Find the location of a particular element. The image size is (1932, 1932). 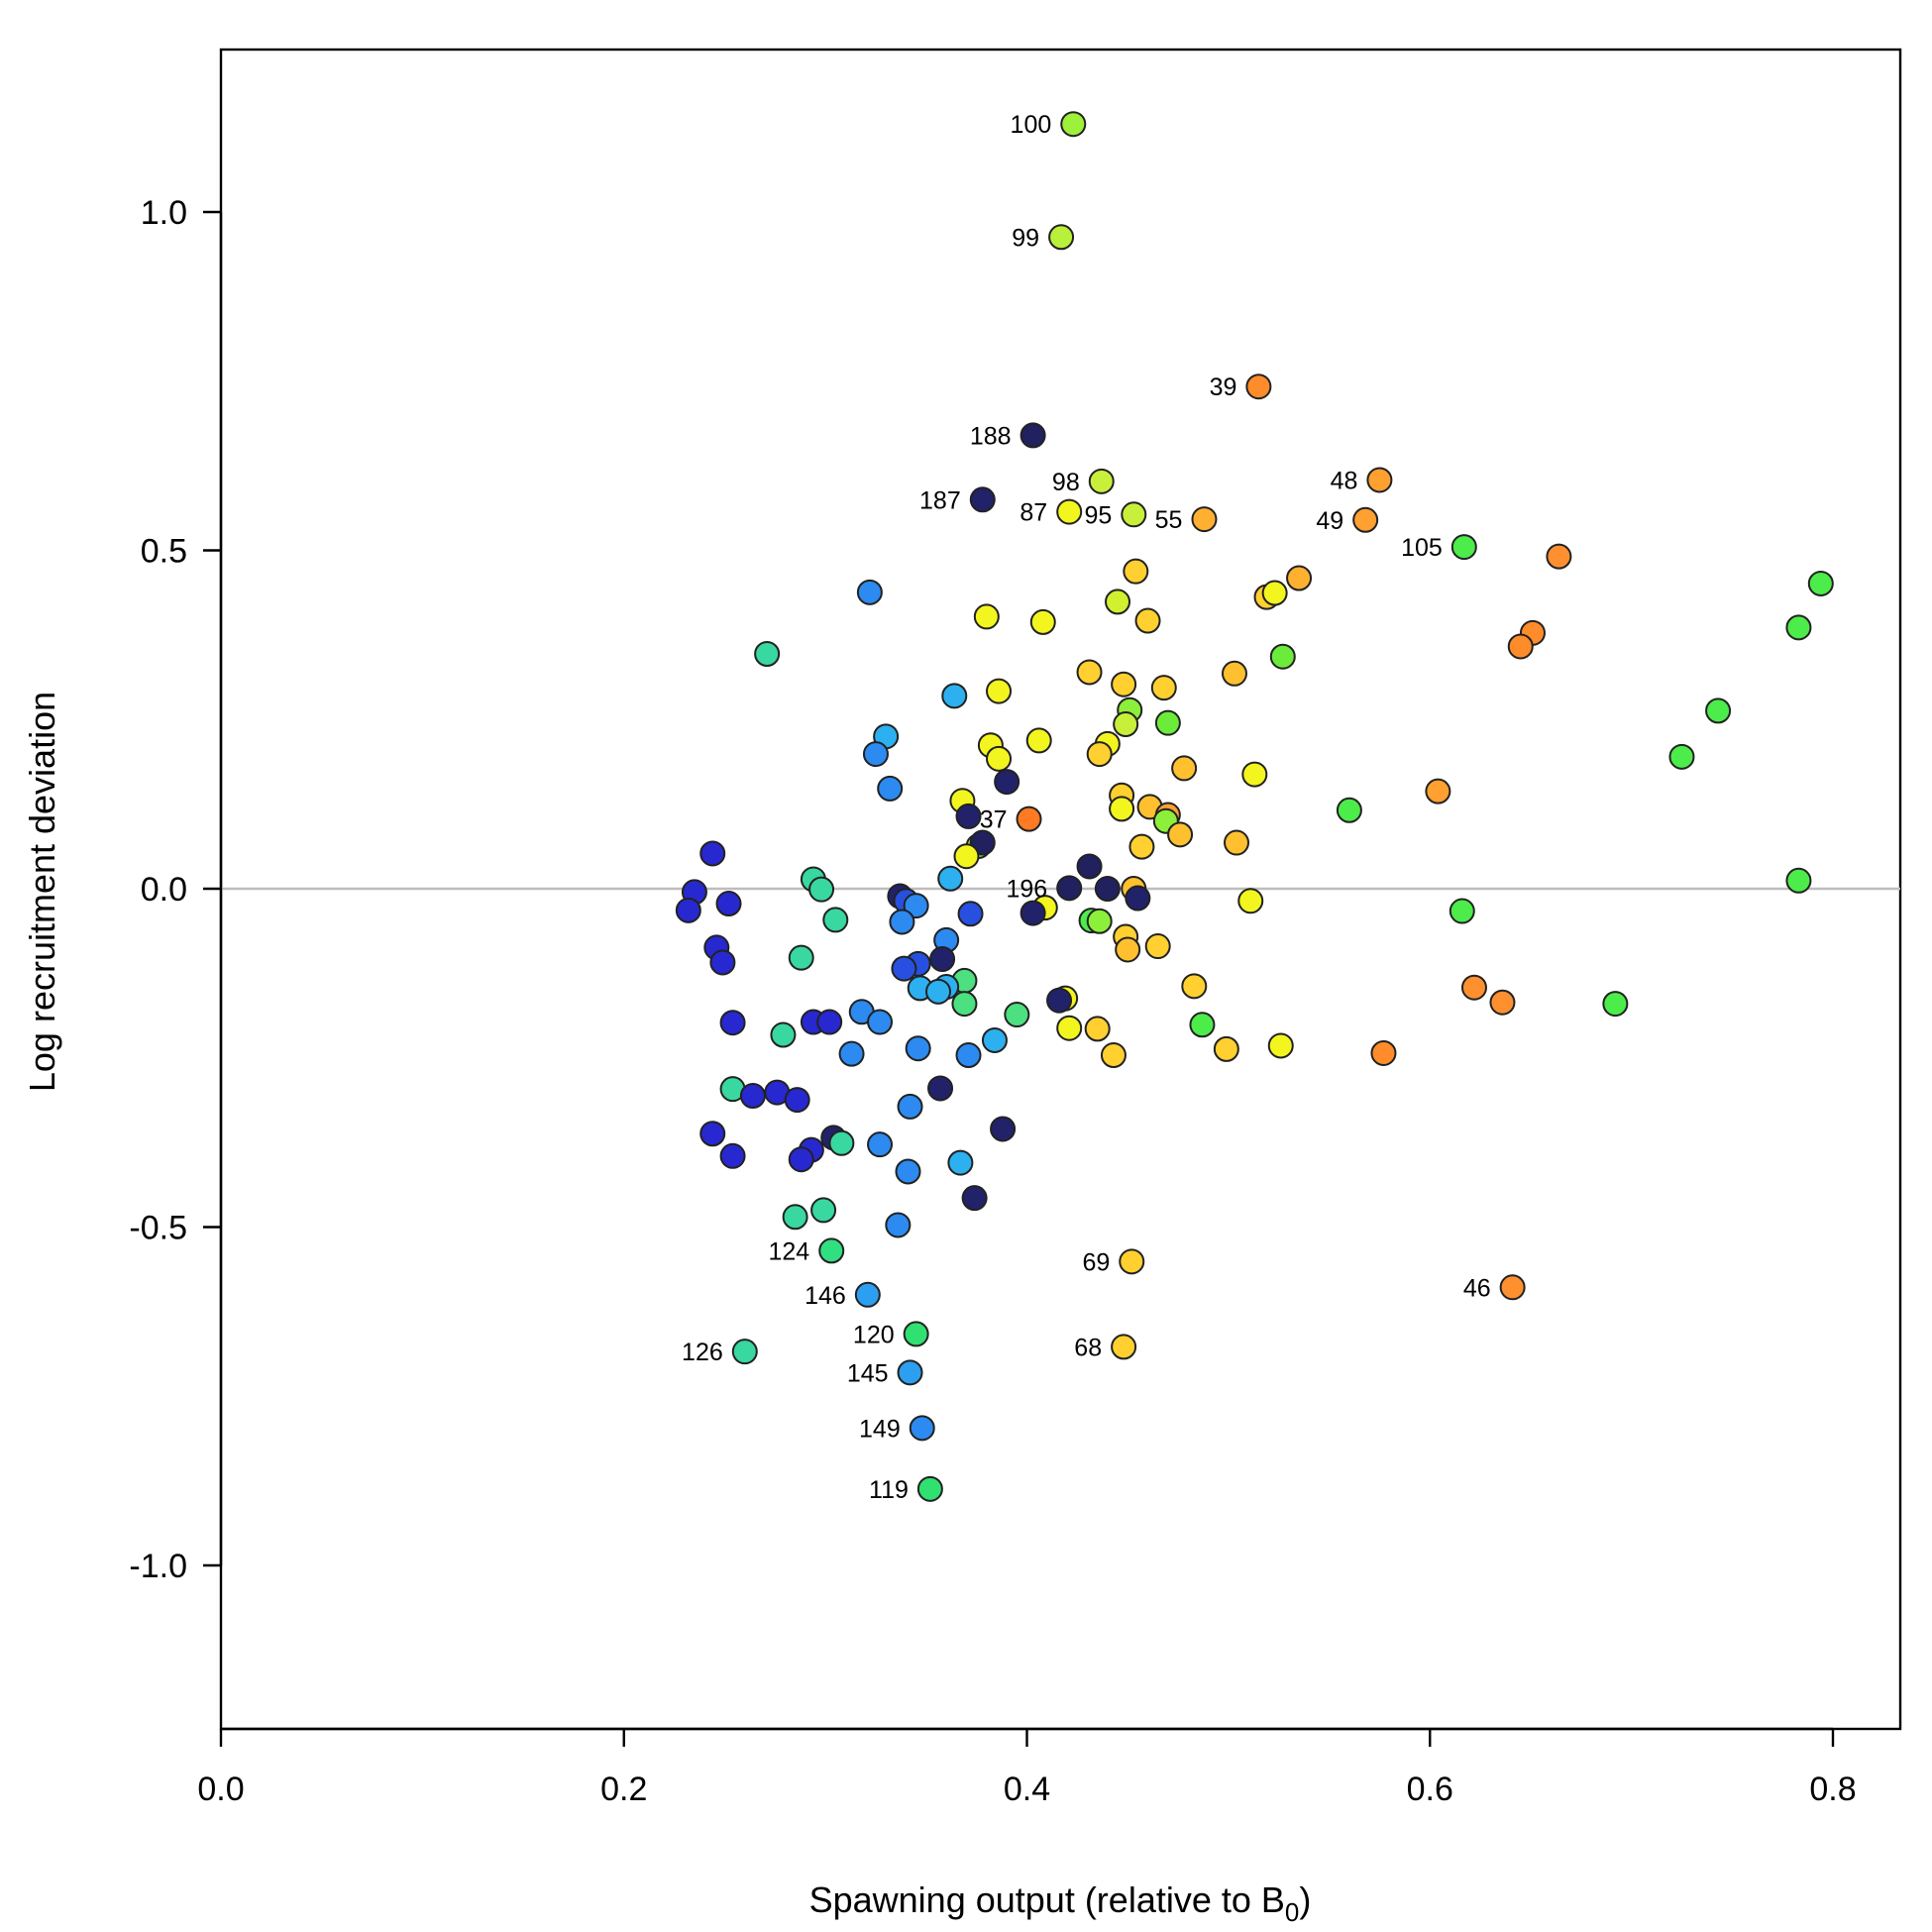

point-label: 124 is located at coordinates (790, 1251).